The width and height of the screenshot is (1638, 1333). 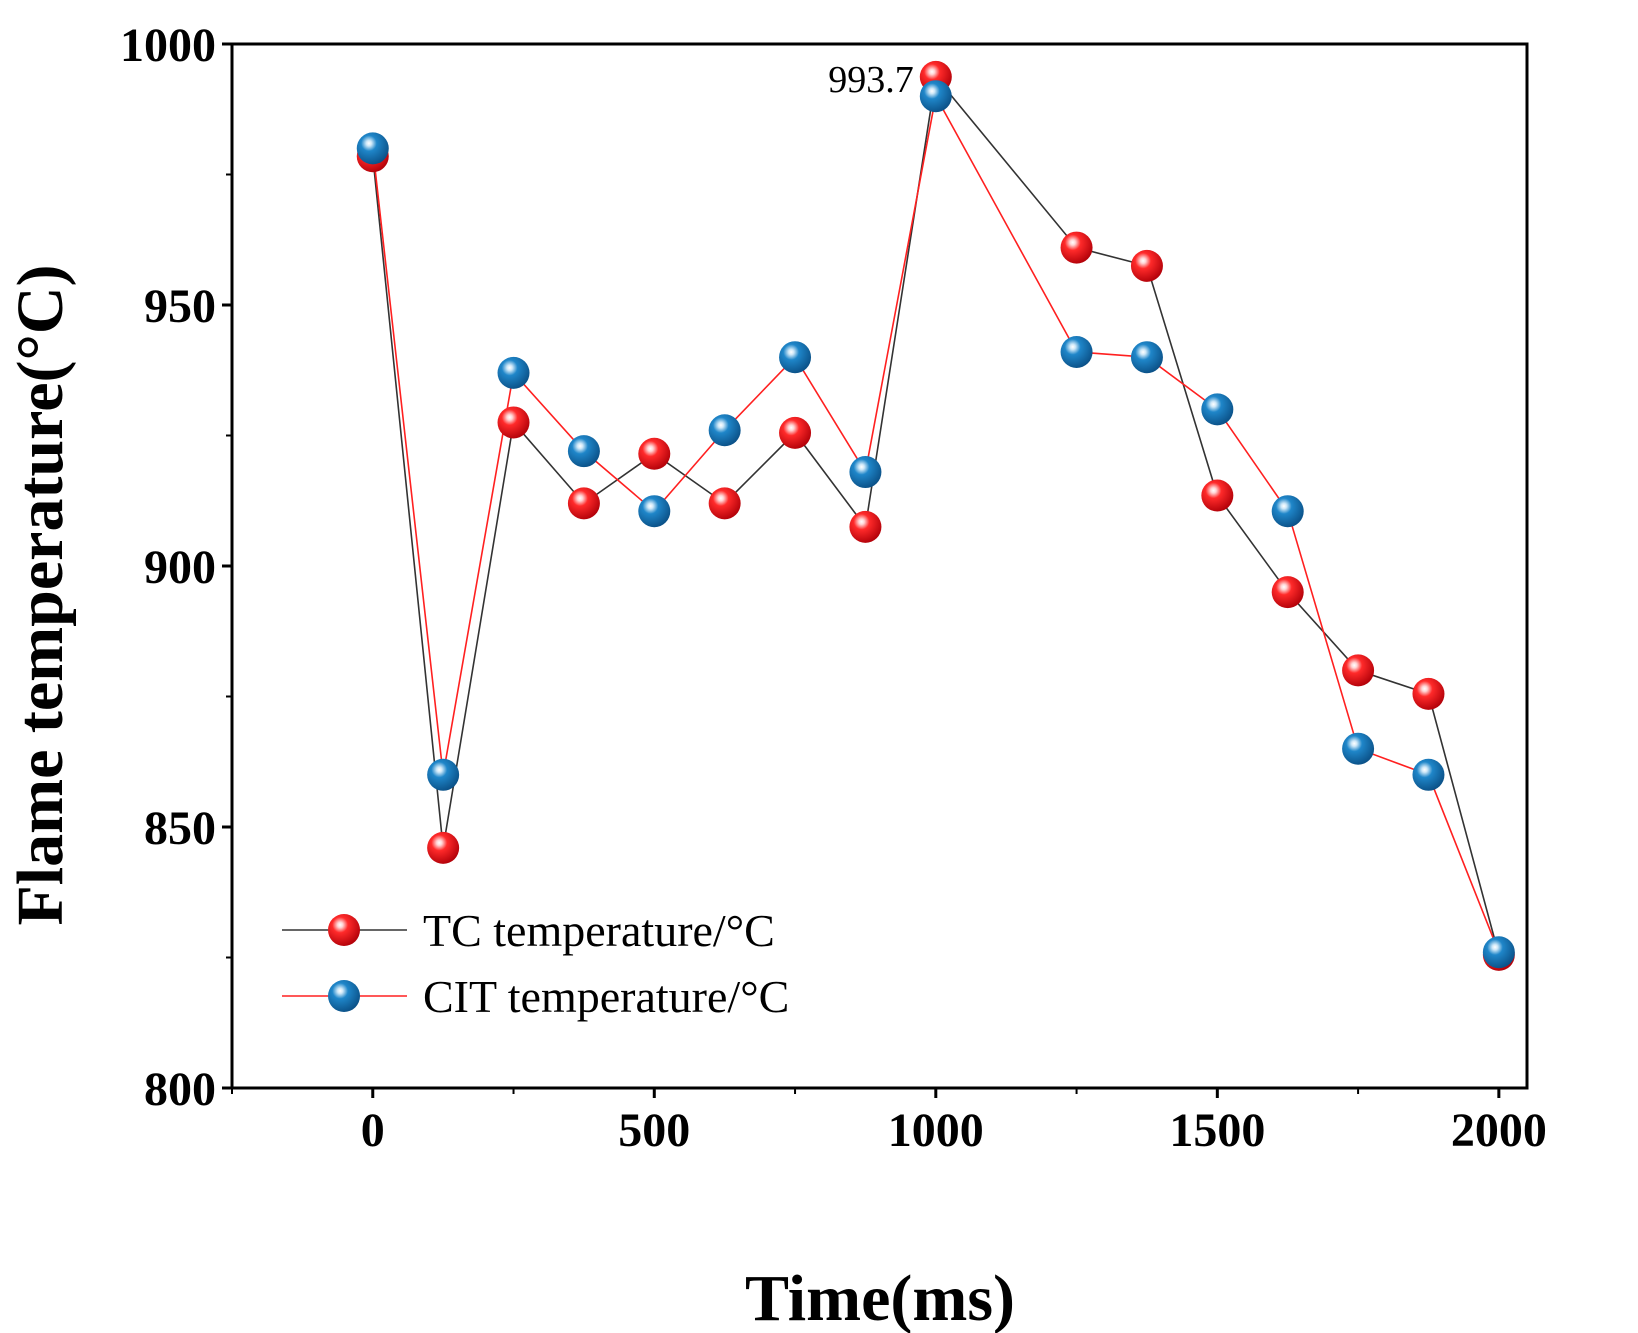 What do you see at coordinates (180, 1089) in the screenshot?
I see `y-tick-label: 800` at bounding box center [180, 1089].